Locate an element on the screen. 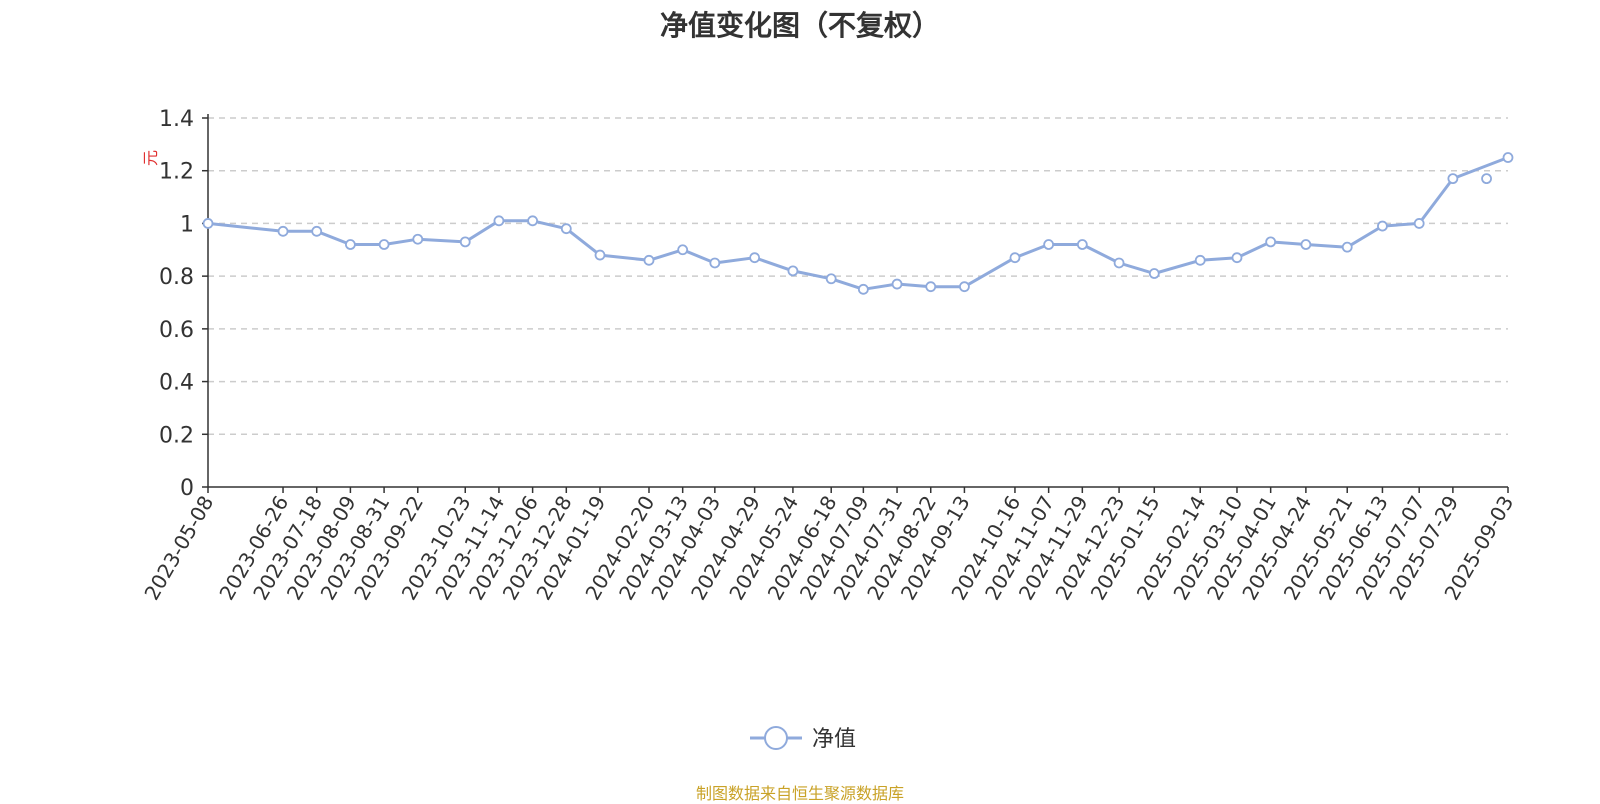 The image size is (1600, 804). series-markers is located at coordinates (858, 223).